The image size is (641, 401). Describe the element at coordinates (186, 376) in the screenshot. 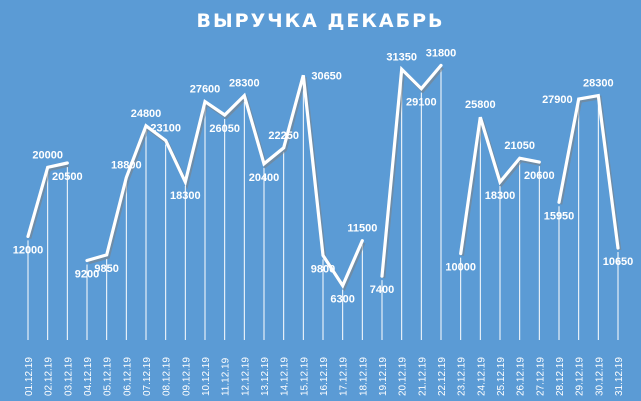

I see `x-tick-label: 09.12.19` at that location.